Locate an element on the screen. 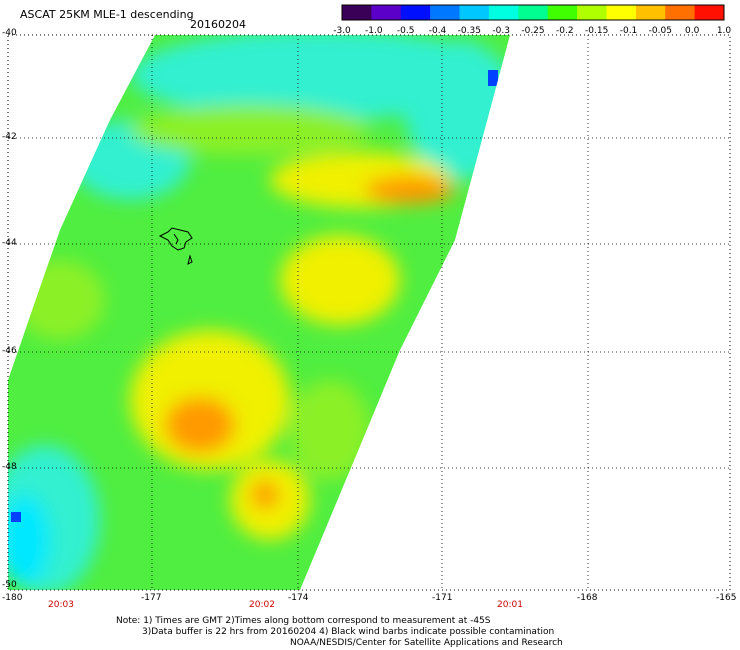  time-label: 20:02 is located at coordinates (262, 605).